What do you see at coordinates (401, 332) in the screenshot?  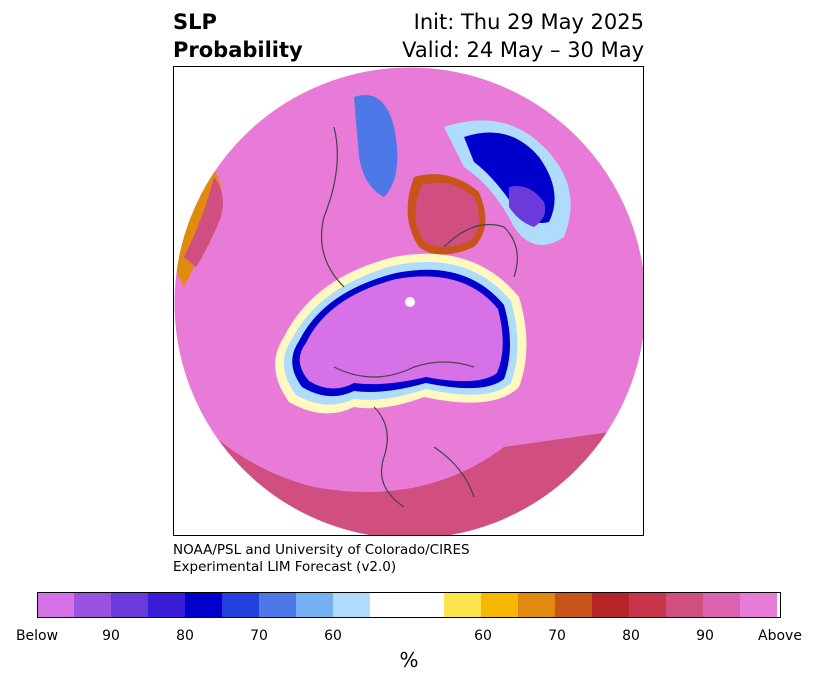 I see `below-core` at bounding box center [401, 332].